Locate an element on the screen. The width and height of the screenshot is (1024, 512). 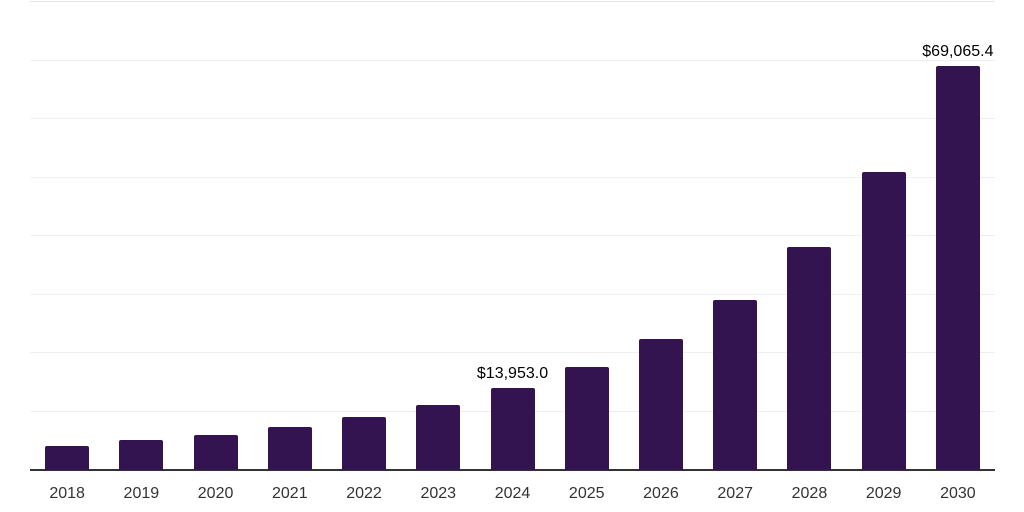
data-label-2030: $69,065.4 is located at coordinates (958, 51).